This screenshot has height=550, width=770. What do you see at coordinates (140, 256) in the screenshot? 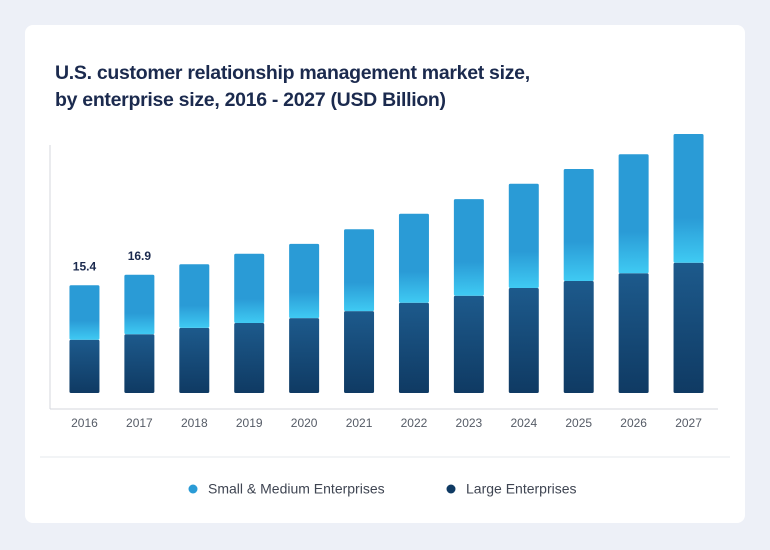
I see `total-label: 16.9` at bounding box center [140, 256].